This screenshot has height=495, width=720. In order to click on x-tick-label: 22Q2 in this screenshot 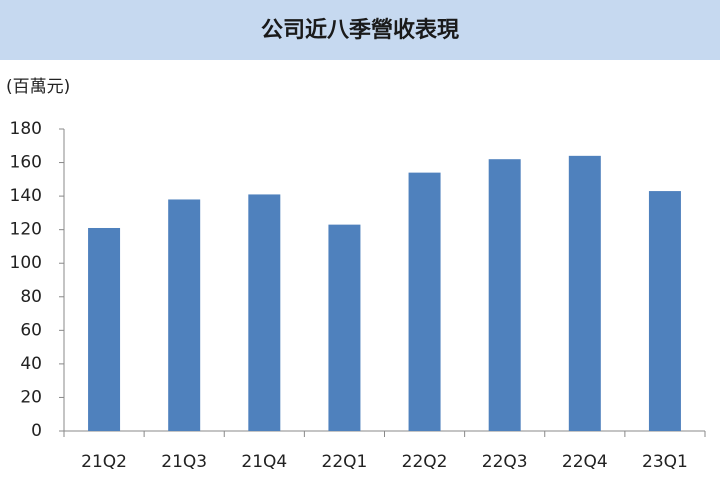, I will do `click(425, 462)`.